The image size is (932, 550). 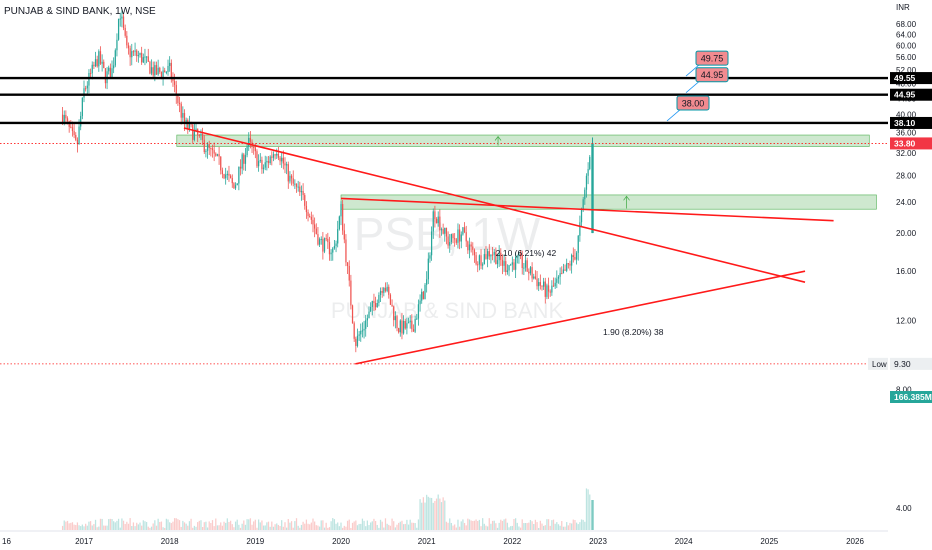 I want to click on level-price-tag-text: 38.10, so click(x=905, y=123).